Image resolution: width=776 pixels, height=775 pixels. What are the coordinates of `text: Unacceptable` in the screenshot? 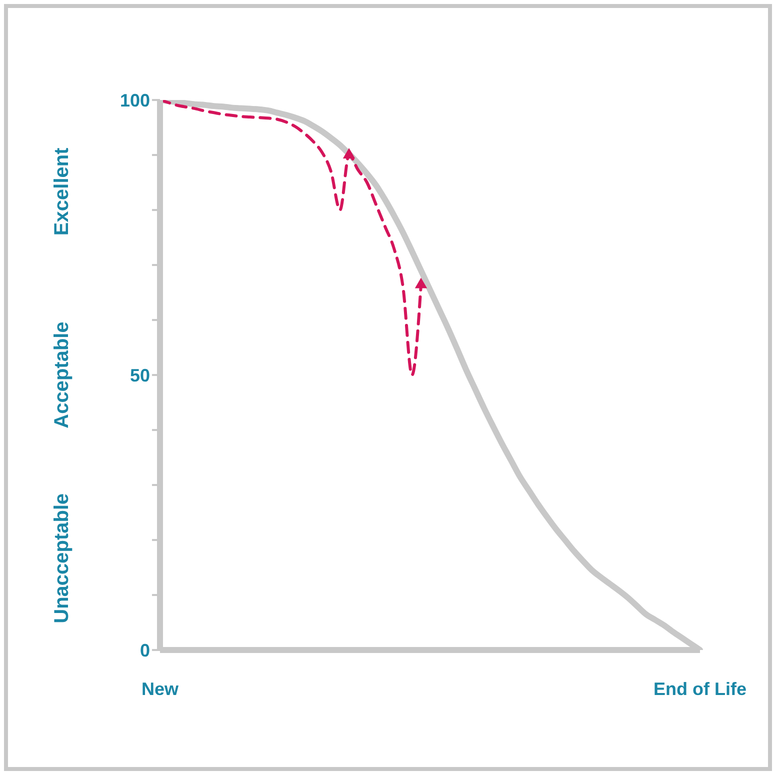 It's located at (62, 558).